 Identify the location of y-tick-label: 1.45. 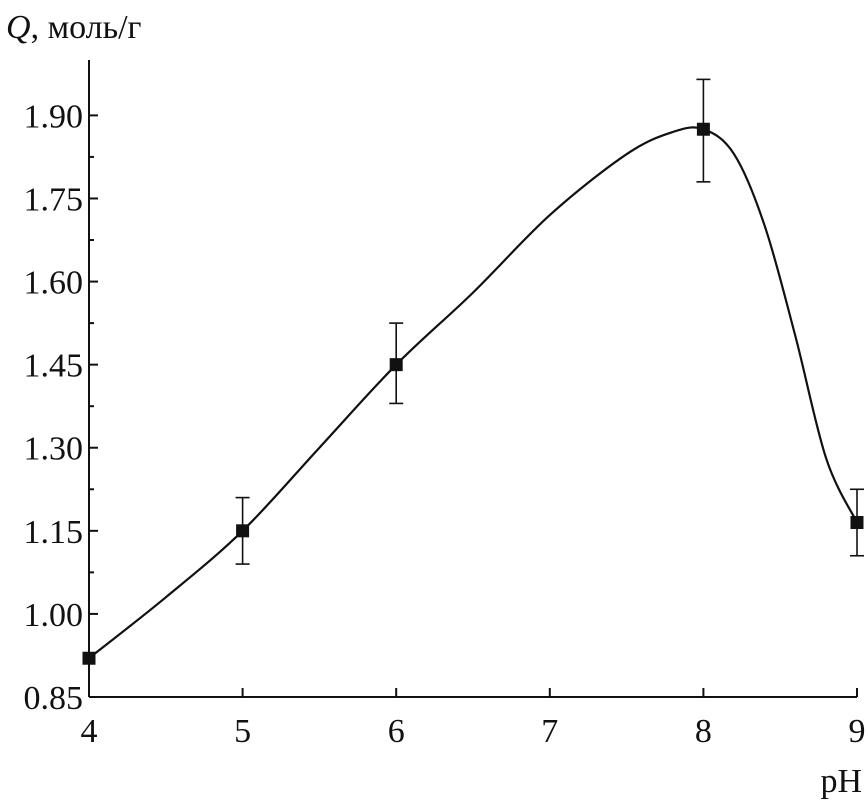
(54, 366).